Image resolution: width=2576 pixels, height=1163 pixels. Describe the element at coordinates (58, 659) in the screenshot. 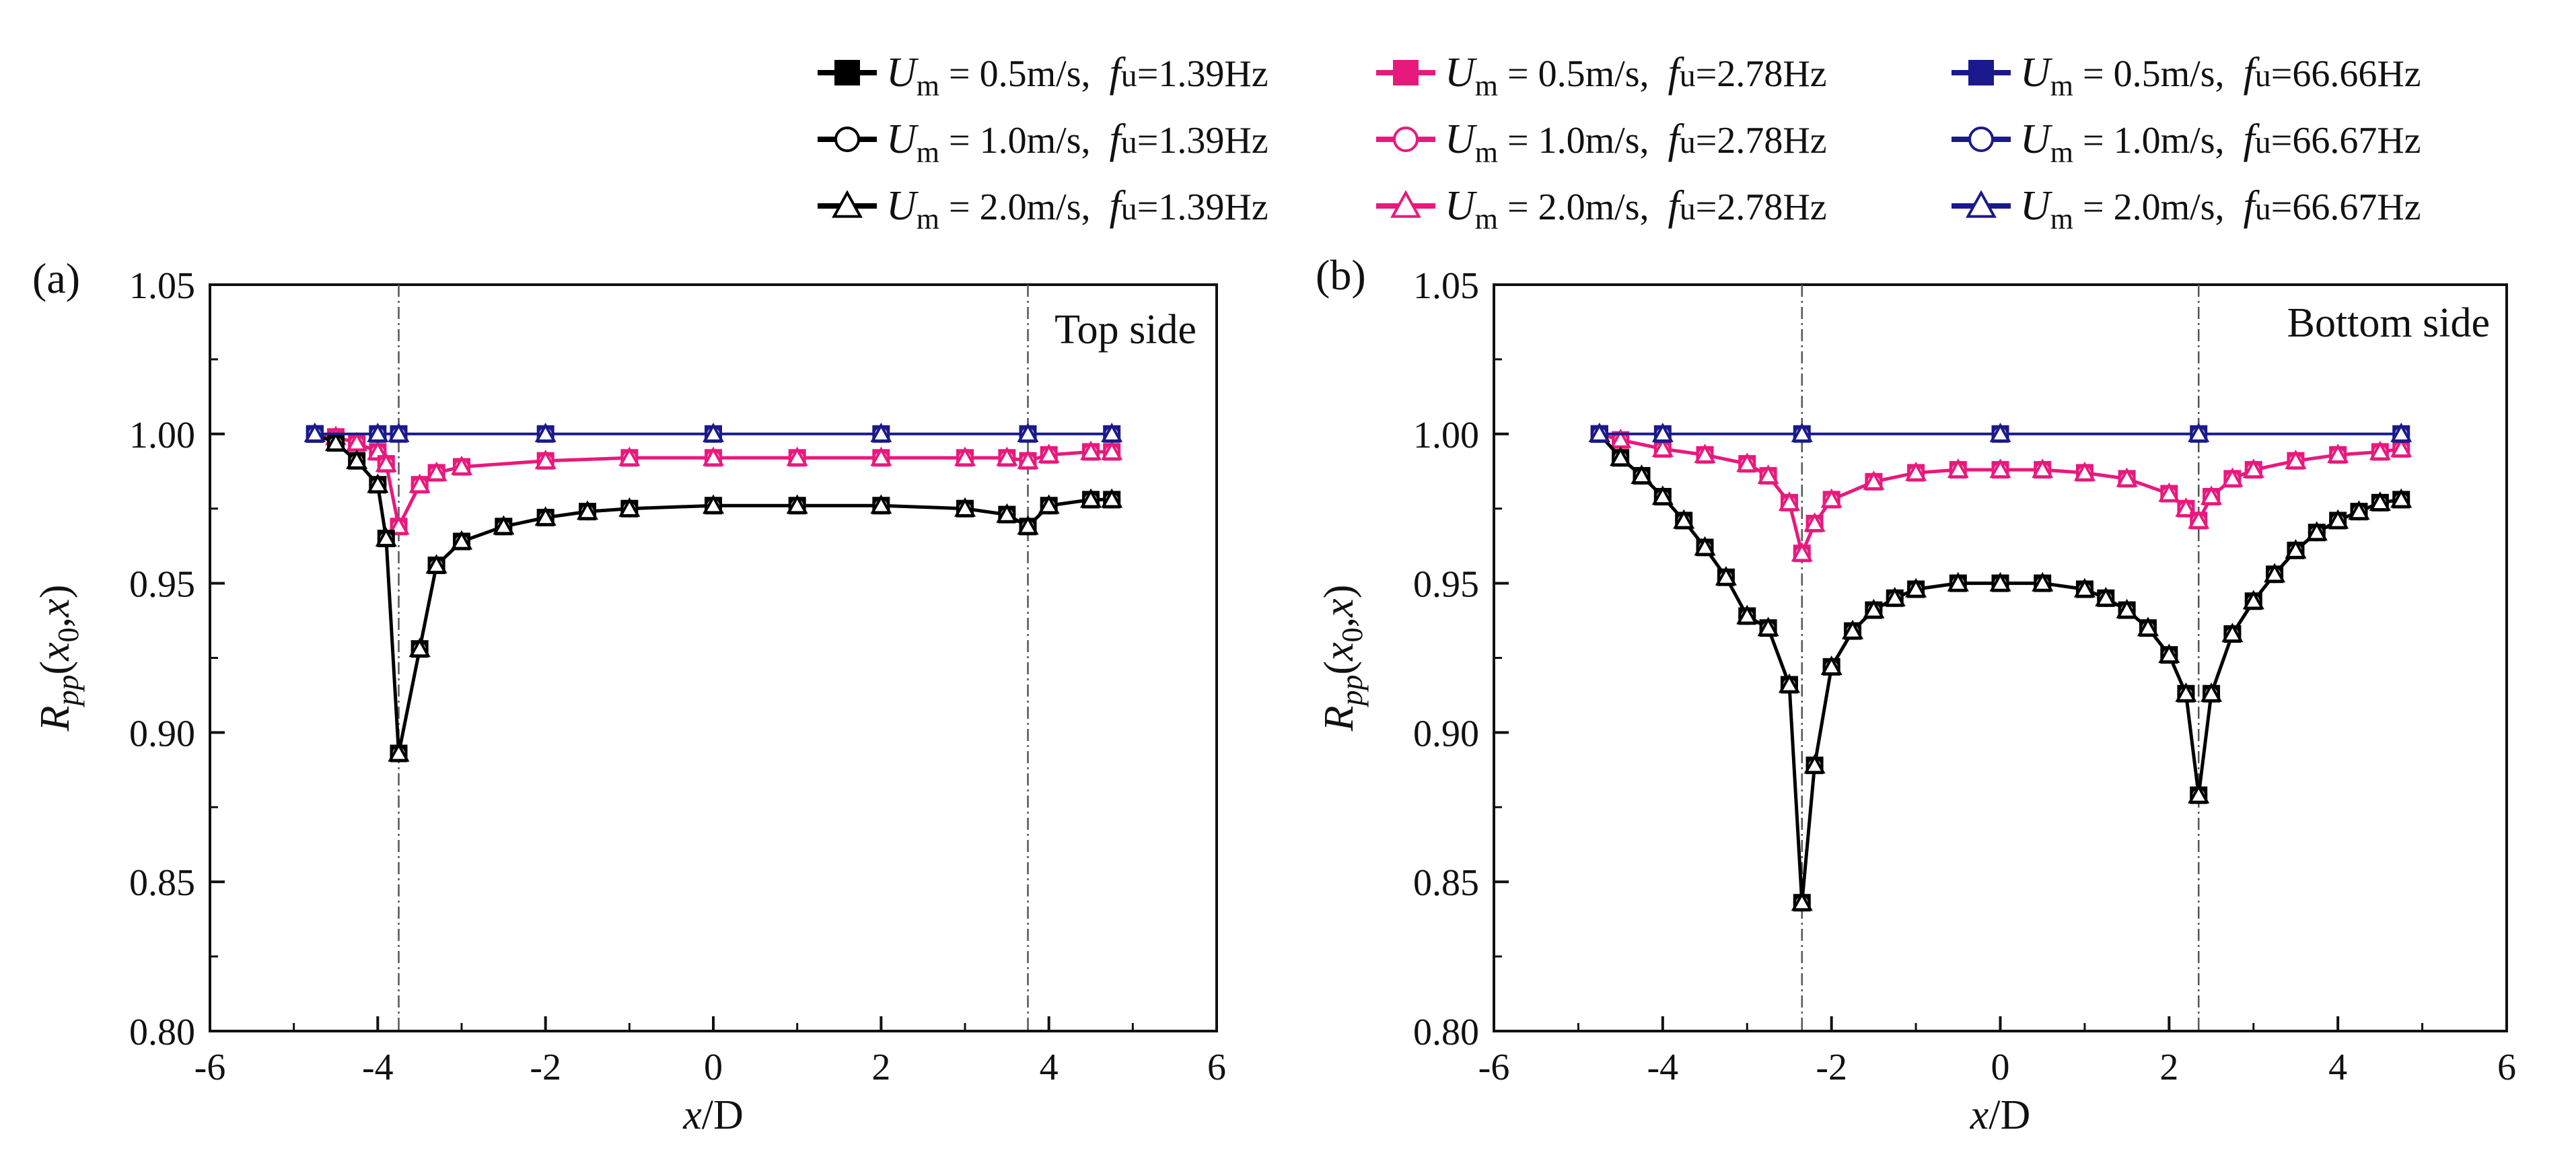

I see `y-axis-title: Rpp(x0,x)` at that location.